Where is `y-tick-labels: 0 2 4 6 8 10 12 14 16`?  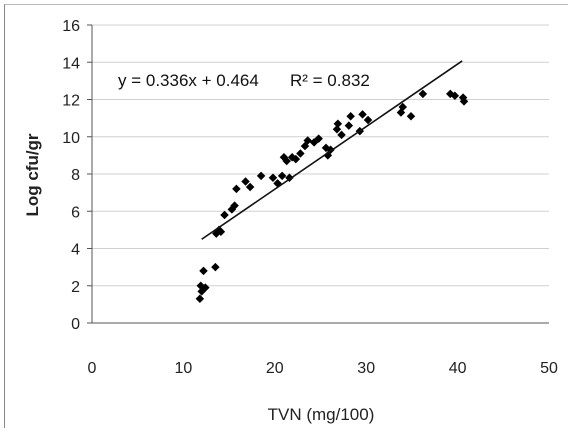
y-tick-labels: 0 2 4 6 8 10 12 14 16 is located at coordinates (71, 175).